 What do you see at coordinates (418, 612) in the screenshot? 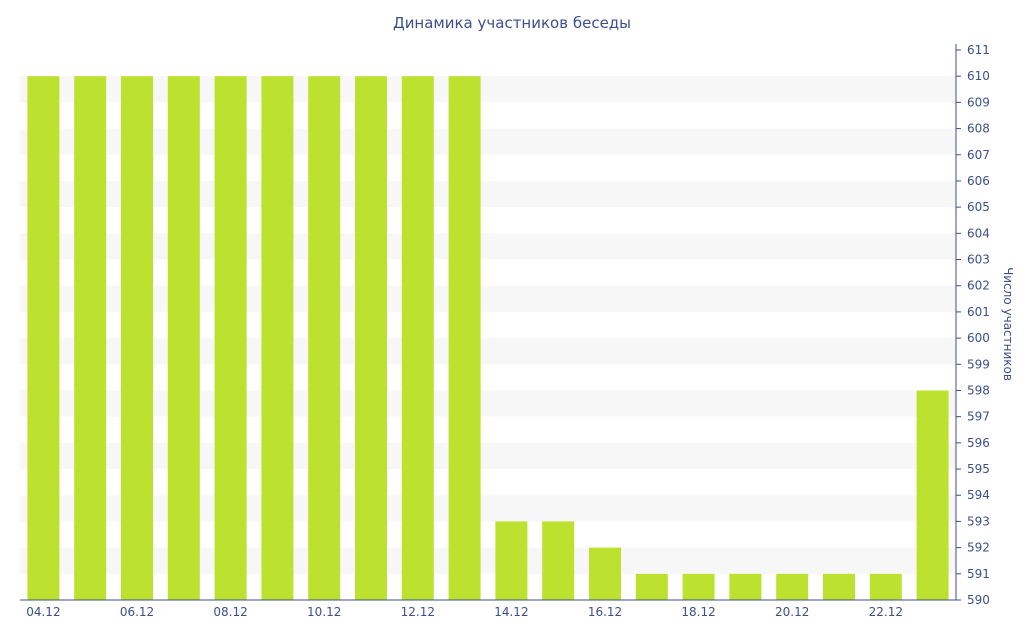
I see `x-tick-label: 12.12` at bounding box center [418, 612].